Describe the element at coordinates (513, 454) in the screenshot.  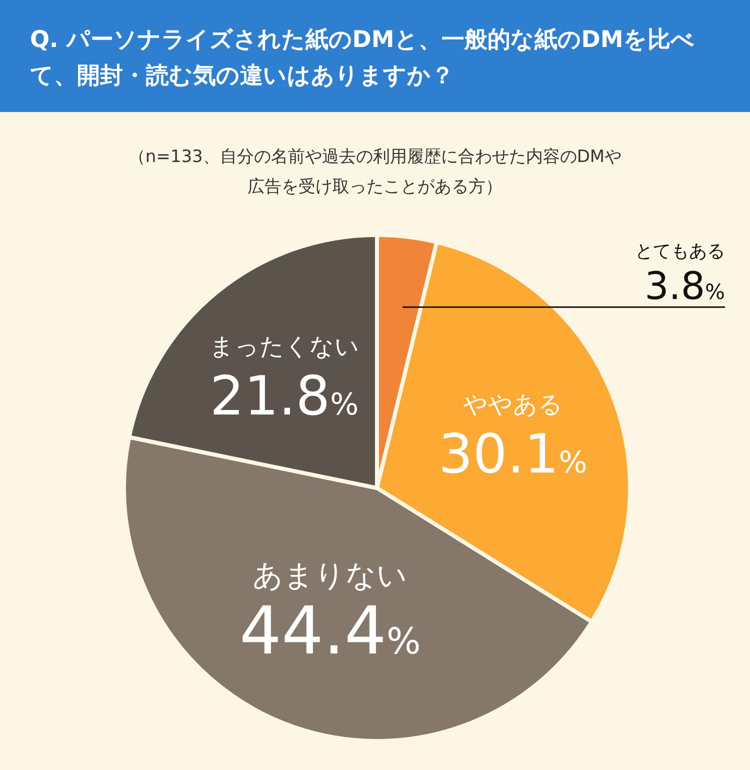
I see `data-label: 30.1%` at that location.